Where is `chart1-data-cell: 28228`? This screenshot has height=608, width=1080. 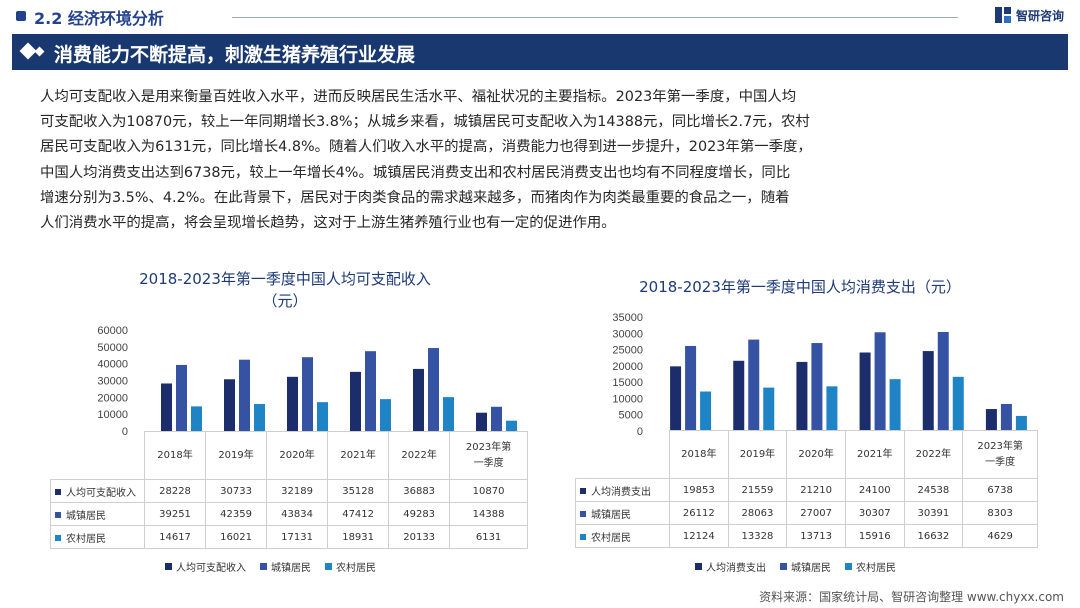 chart1-data-cell: 28228 is located at coordinates (175, 491).